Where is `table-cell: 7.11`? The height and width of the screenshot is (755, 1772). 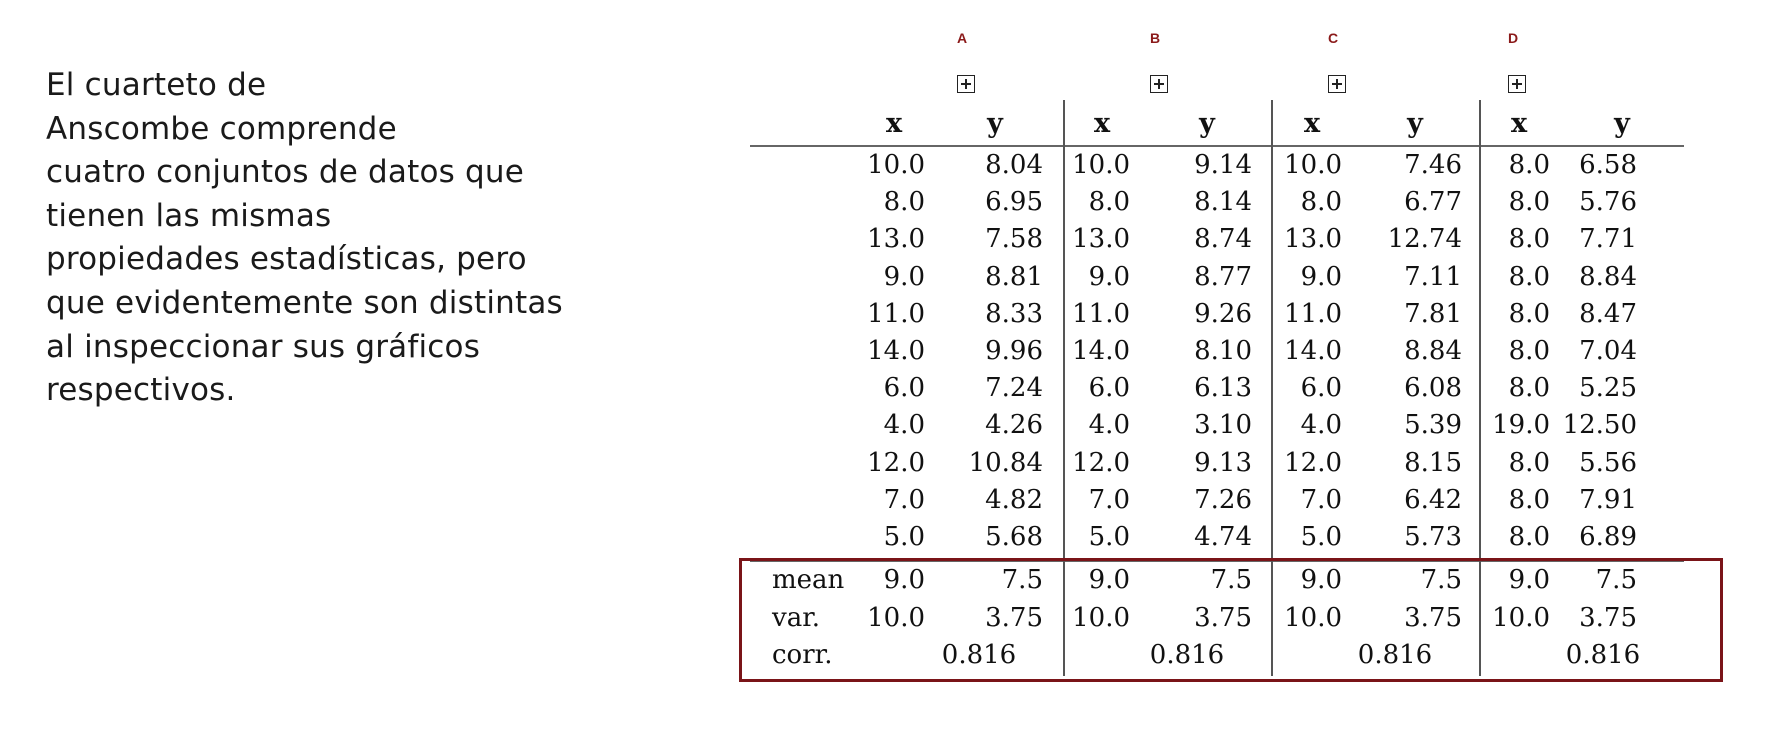
table-cell: 7.11 is located at coordinates (1433, 276).